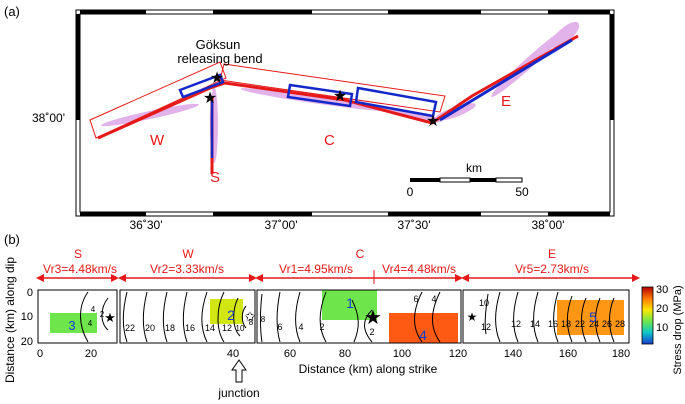 The image size is (685, 404). I want to click on epicenter-stars: ★ ★ ★ ★, so click(321, 100).